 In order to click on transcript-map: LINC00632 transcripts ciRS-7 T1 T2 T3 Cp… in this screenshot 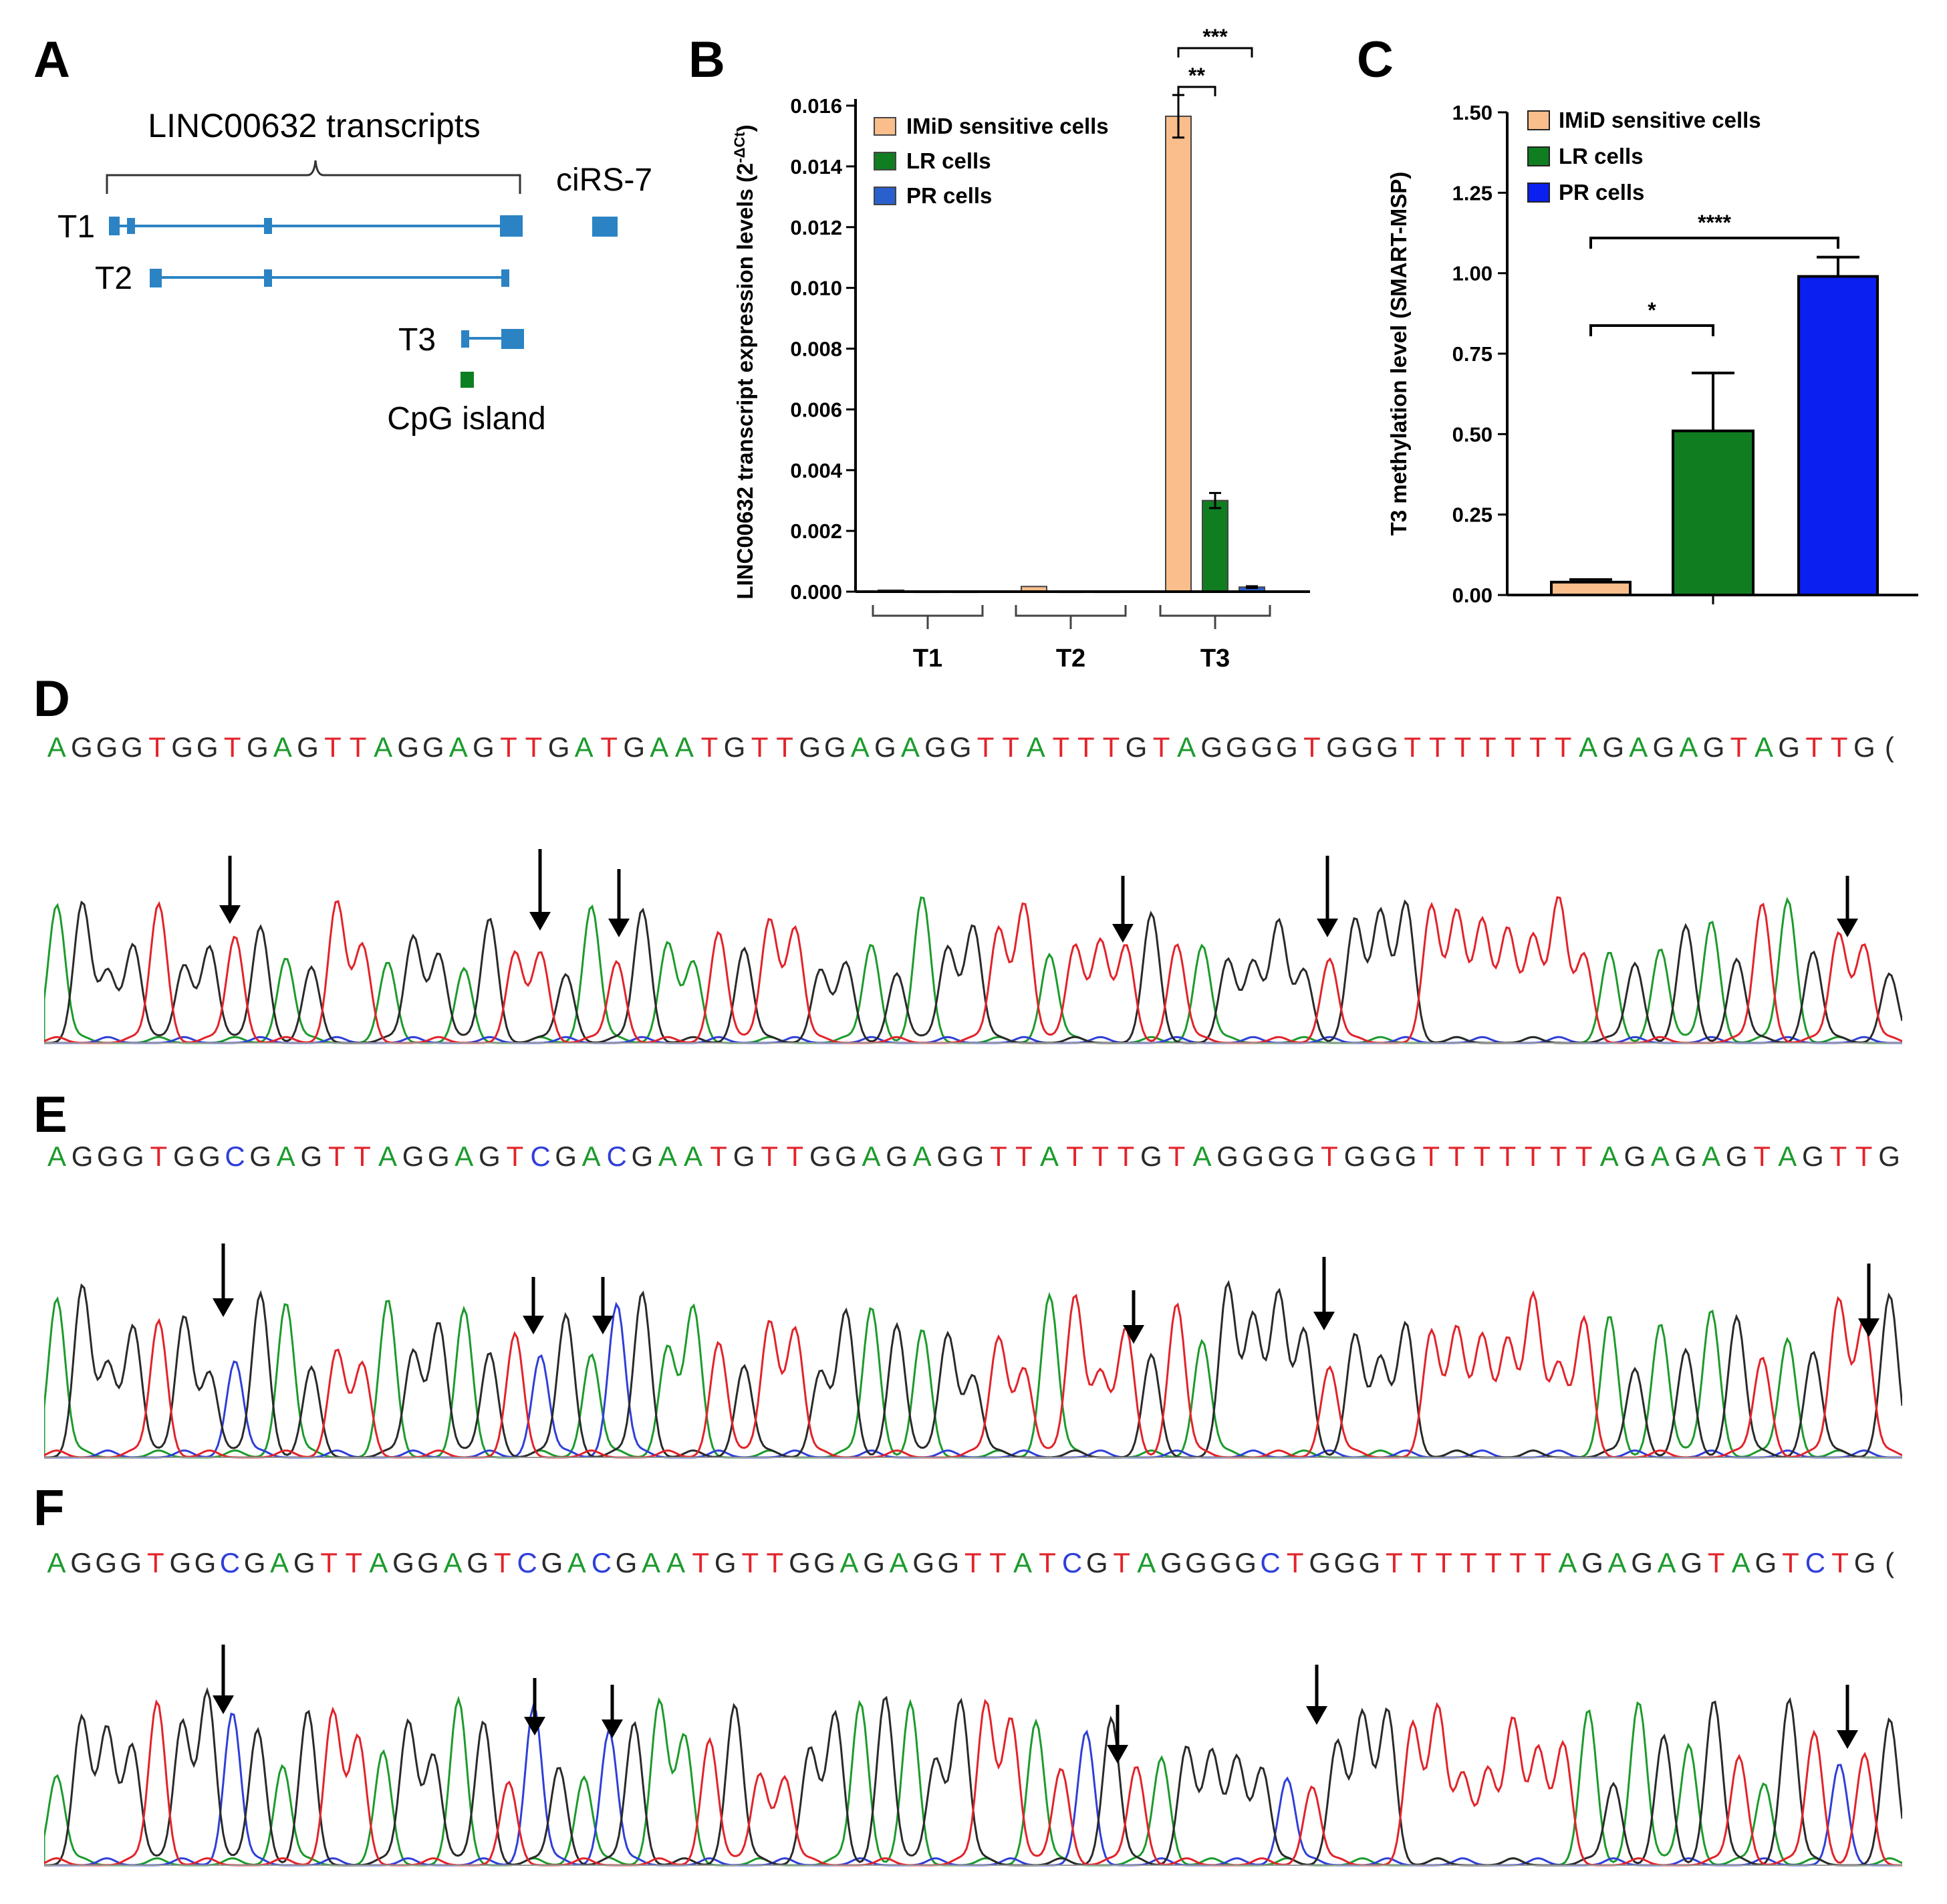, I will do `click(354, 272)`.